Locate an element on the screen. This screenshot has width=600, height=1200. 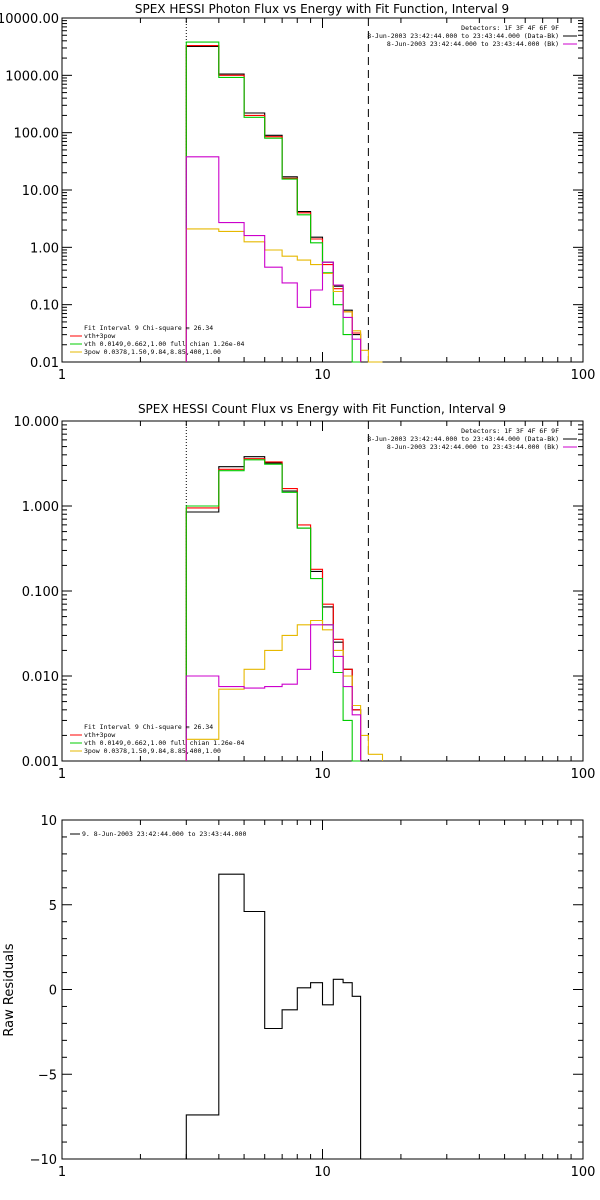
count-series-bk is located at coordinates (273, 692).